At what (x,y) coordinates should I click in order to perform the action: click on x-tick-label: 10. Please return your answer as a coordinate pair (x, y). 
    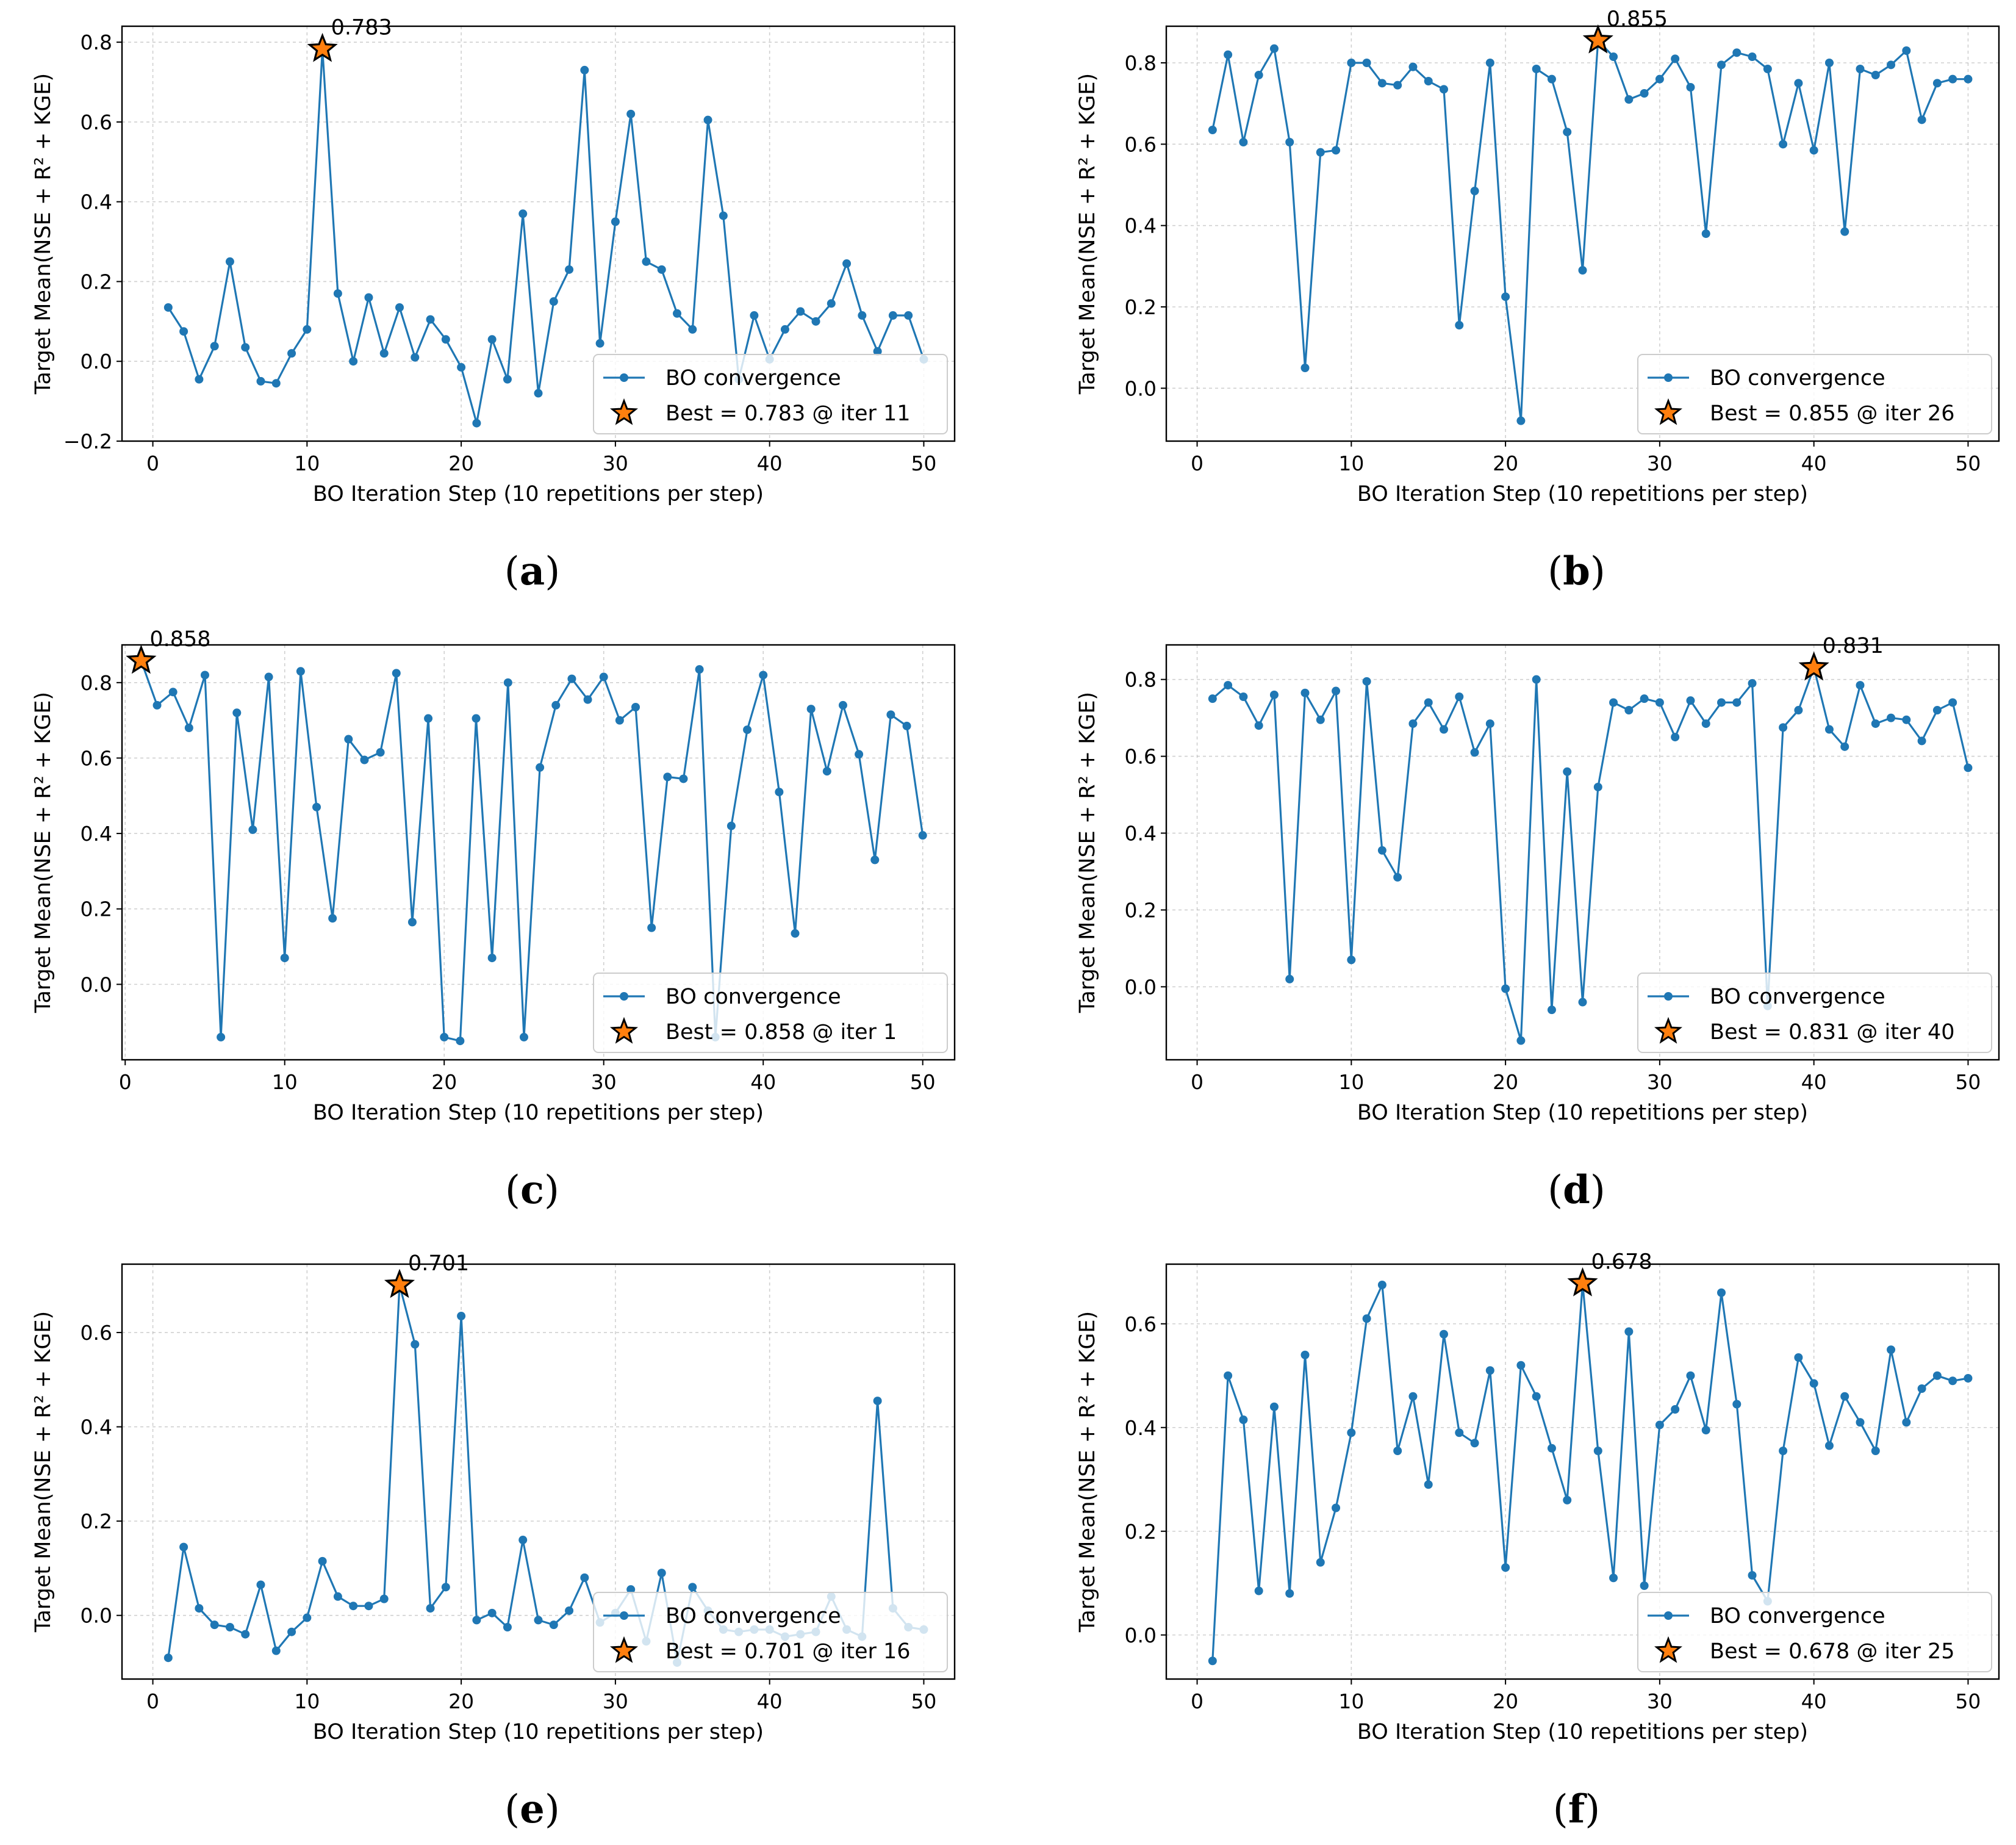
    Looking at the image, I should click on (307, 1701).